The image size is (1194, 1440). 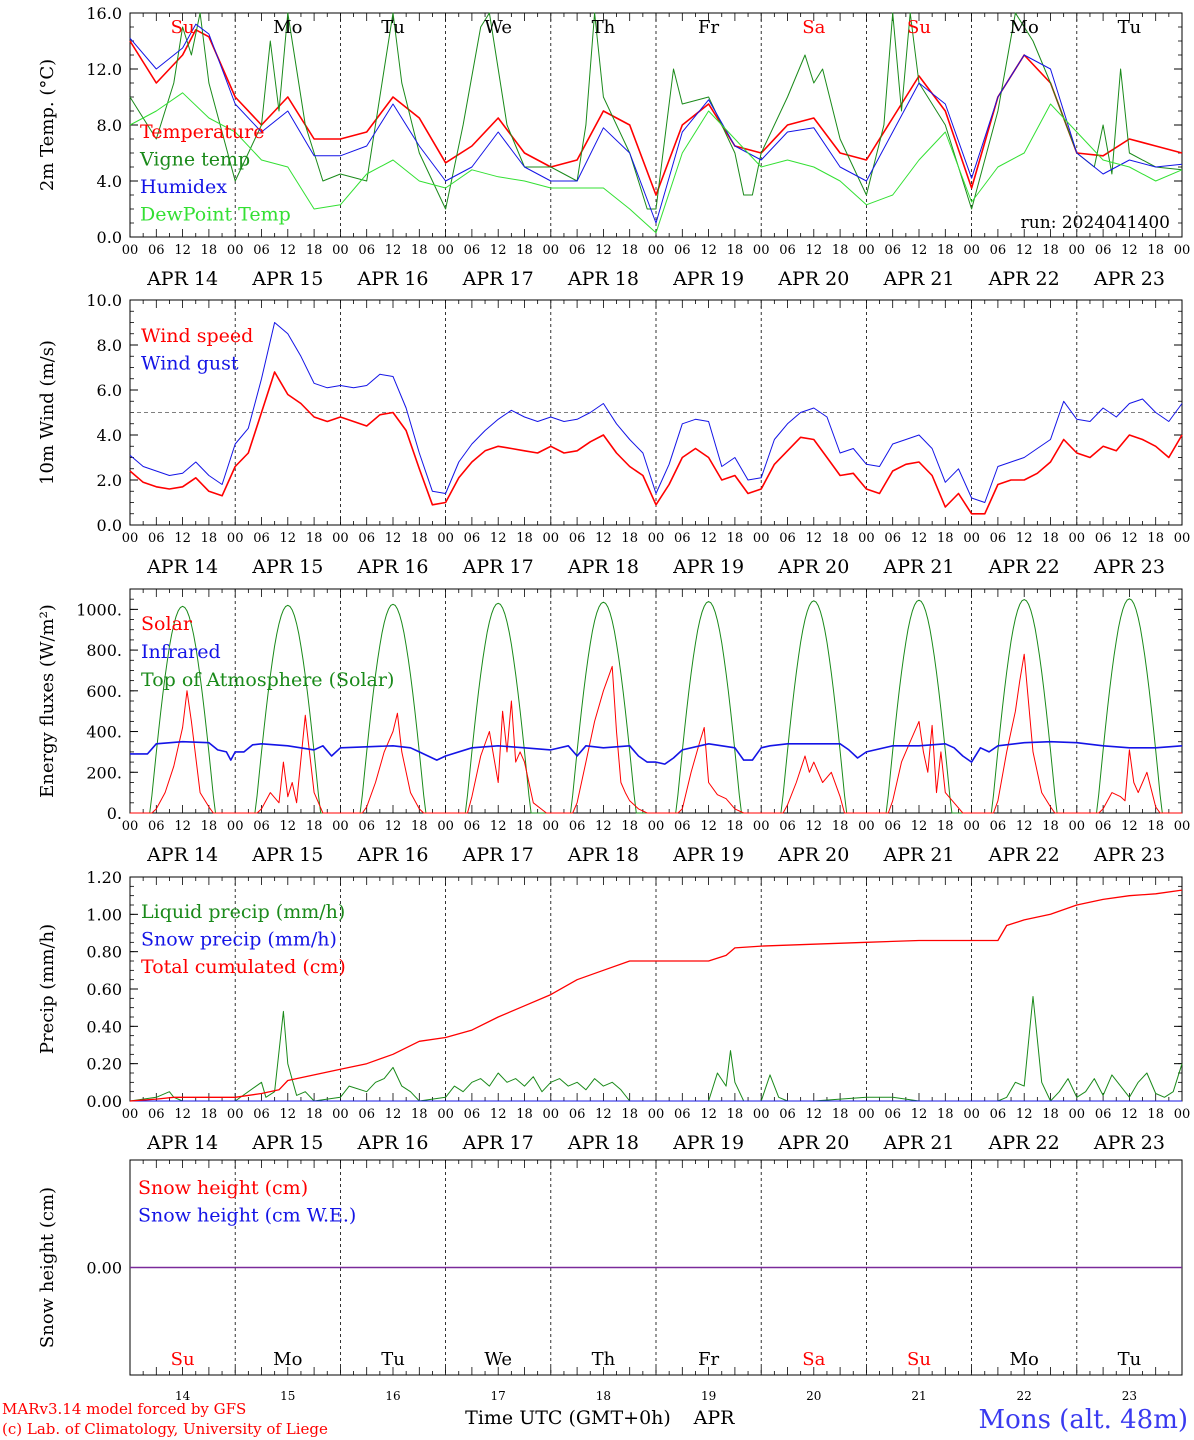 What do you see at coordinates (190, 364) in the screenshot?
I see `legend-entry: Wind gust` at bounding box center [190, 364].